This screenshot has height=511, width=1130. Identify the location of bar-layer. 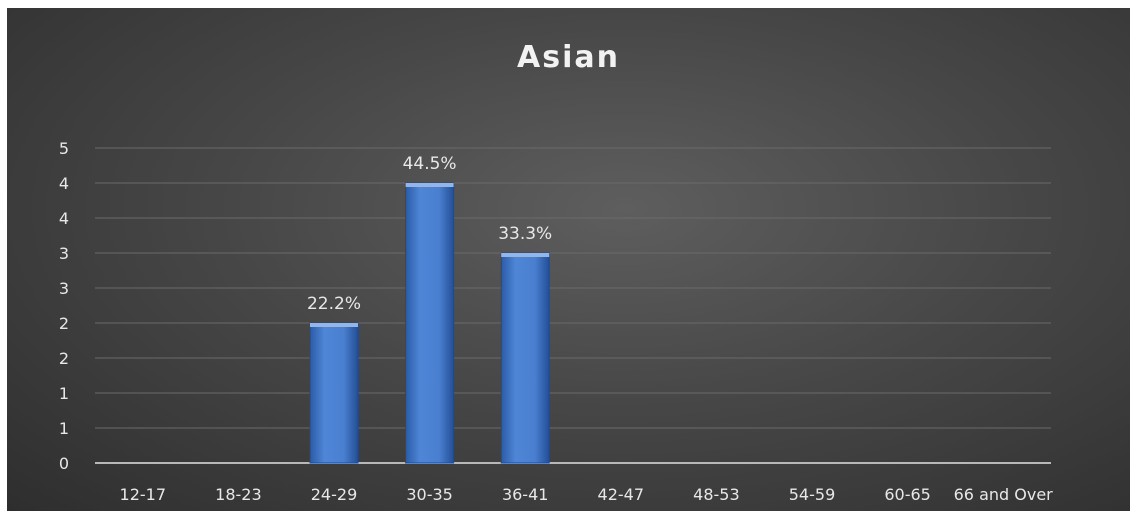
(429, 323).